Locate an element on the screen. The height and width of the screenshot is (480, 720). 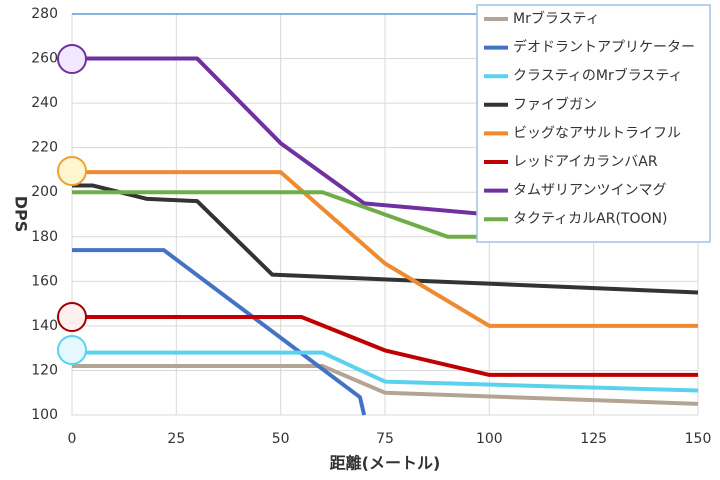
y-axis-label: DPS is located at coordinates (21, 214).